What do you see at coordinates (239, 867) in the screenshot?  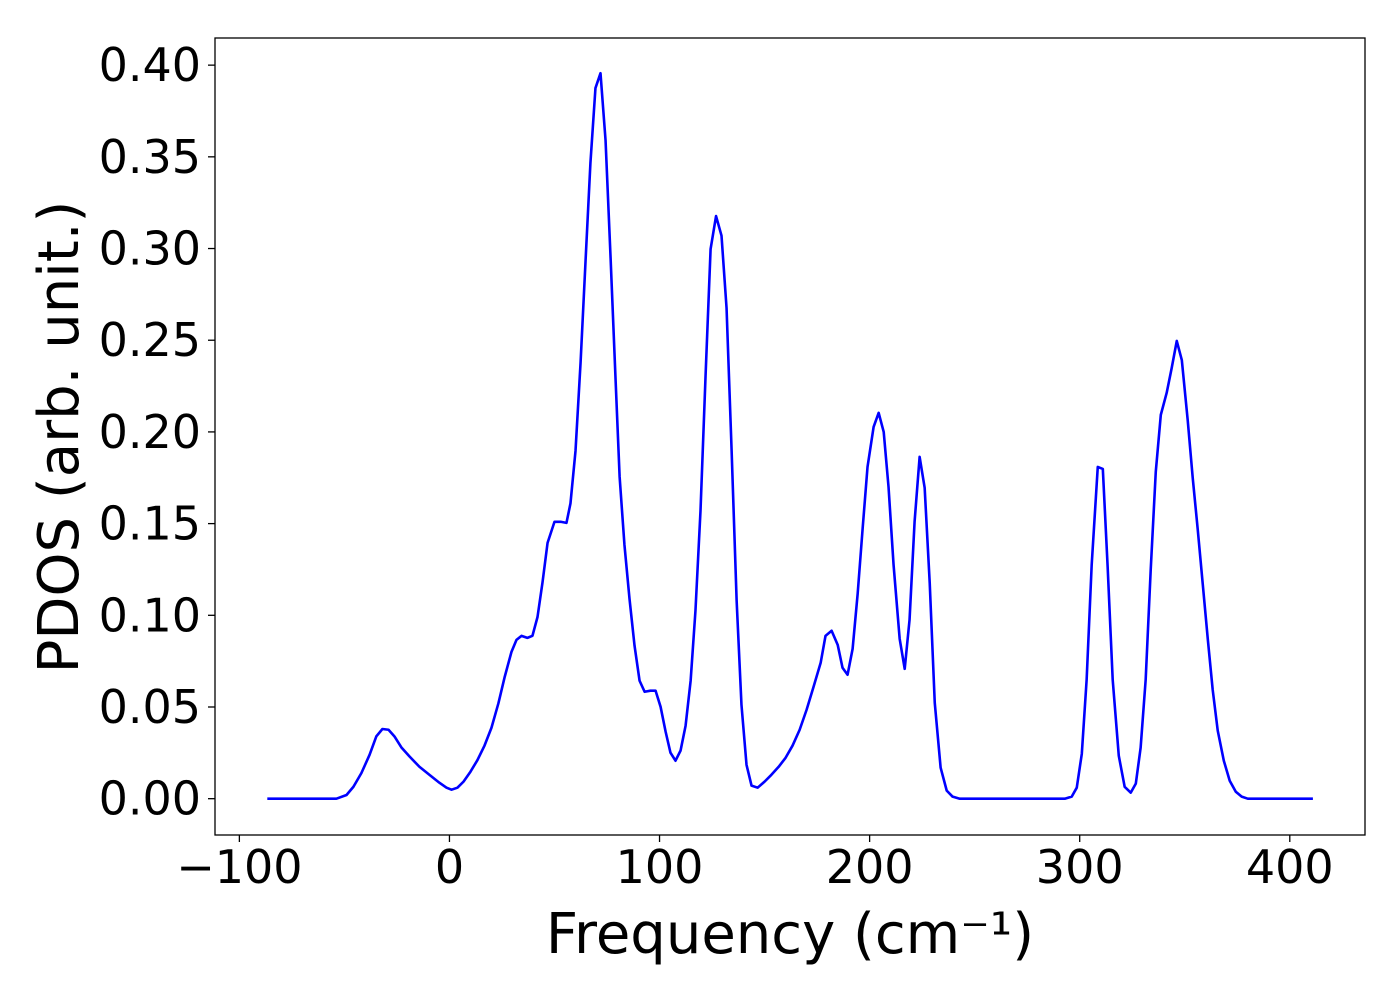 I see `x-tick-label: −100` at bounding box center [239, 867].